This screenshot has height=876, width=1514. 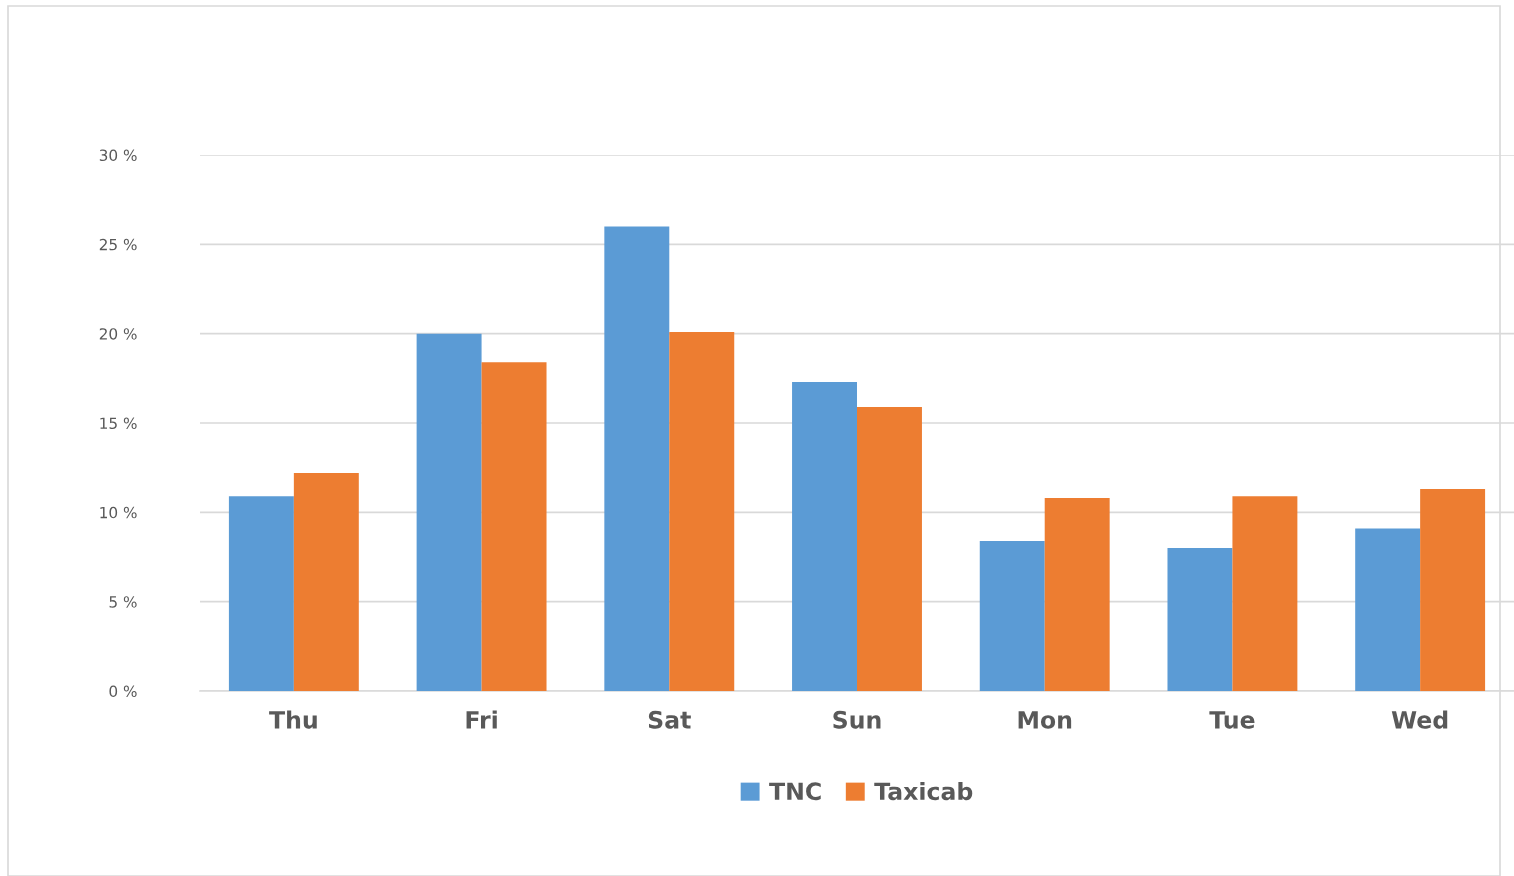 What do you see at coordinates (857, 719) in the screenshot?
I see `x-tick-label: Sun` at bounding box center [857, 719].